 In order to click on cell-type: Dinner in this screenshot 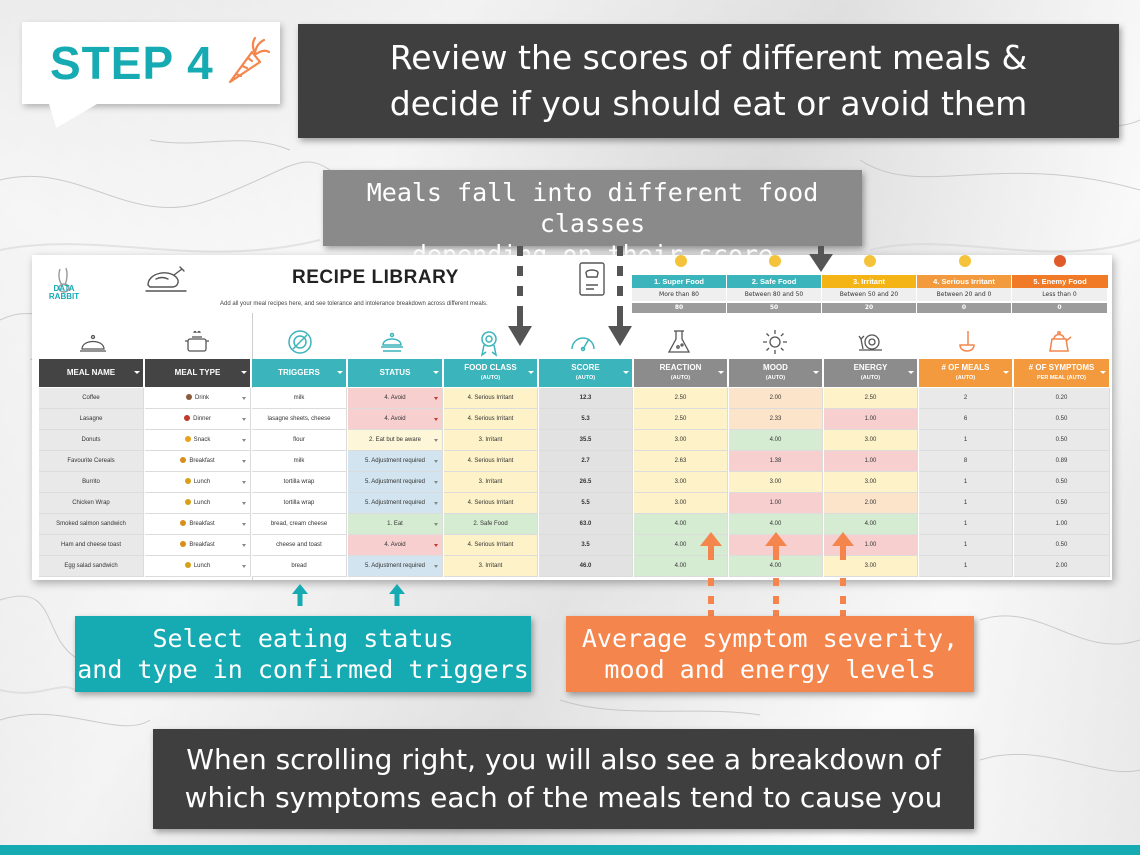, I will do `click(198, 419)`.